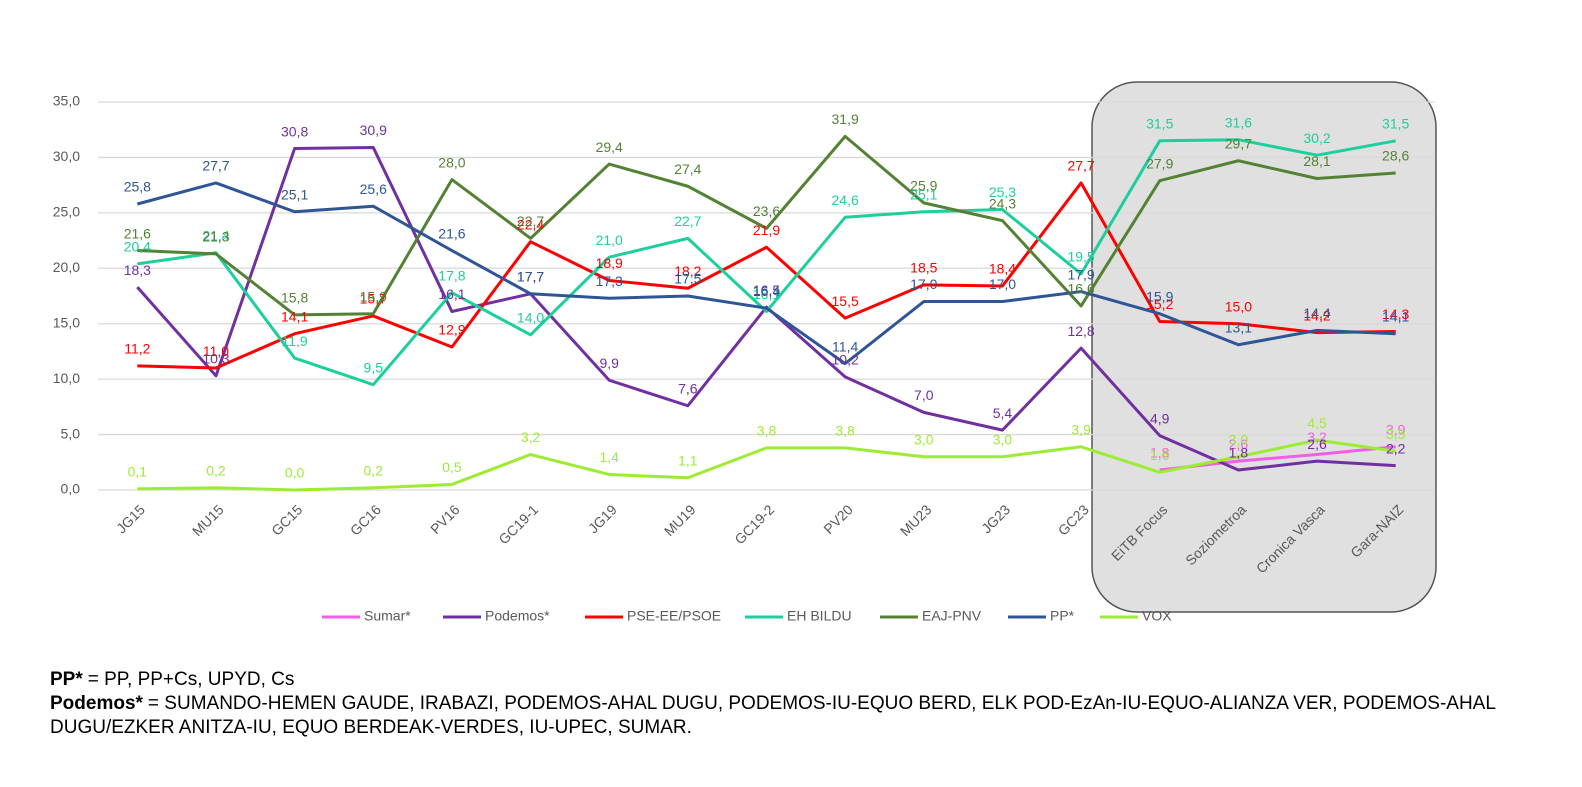 This screenshot has width=1582, height=787. Describe the element at coordinates (1264, 347) in the screenshot. I see `highlight-box` at that location.